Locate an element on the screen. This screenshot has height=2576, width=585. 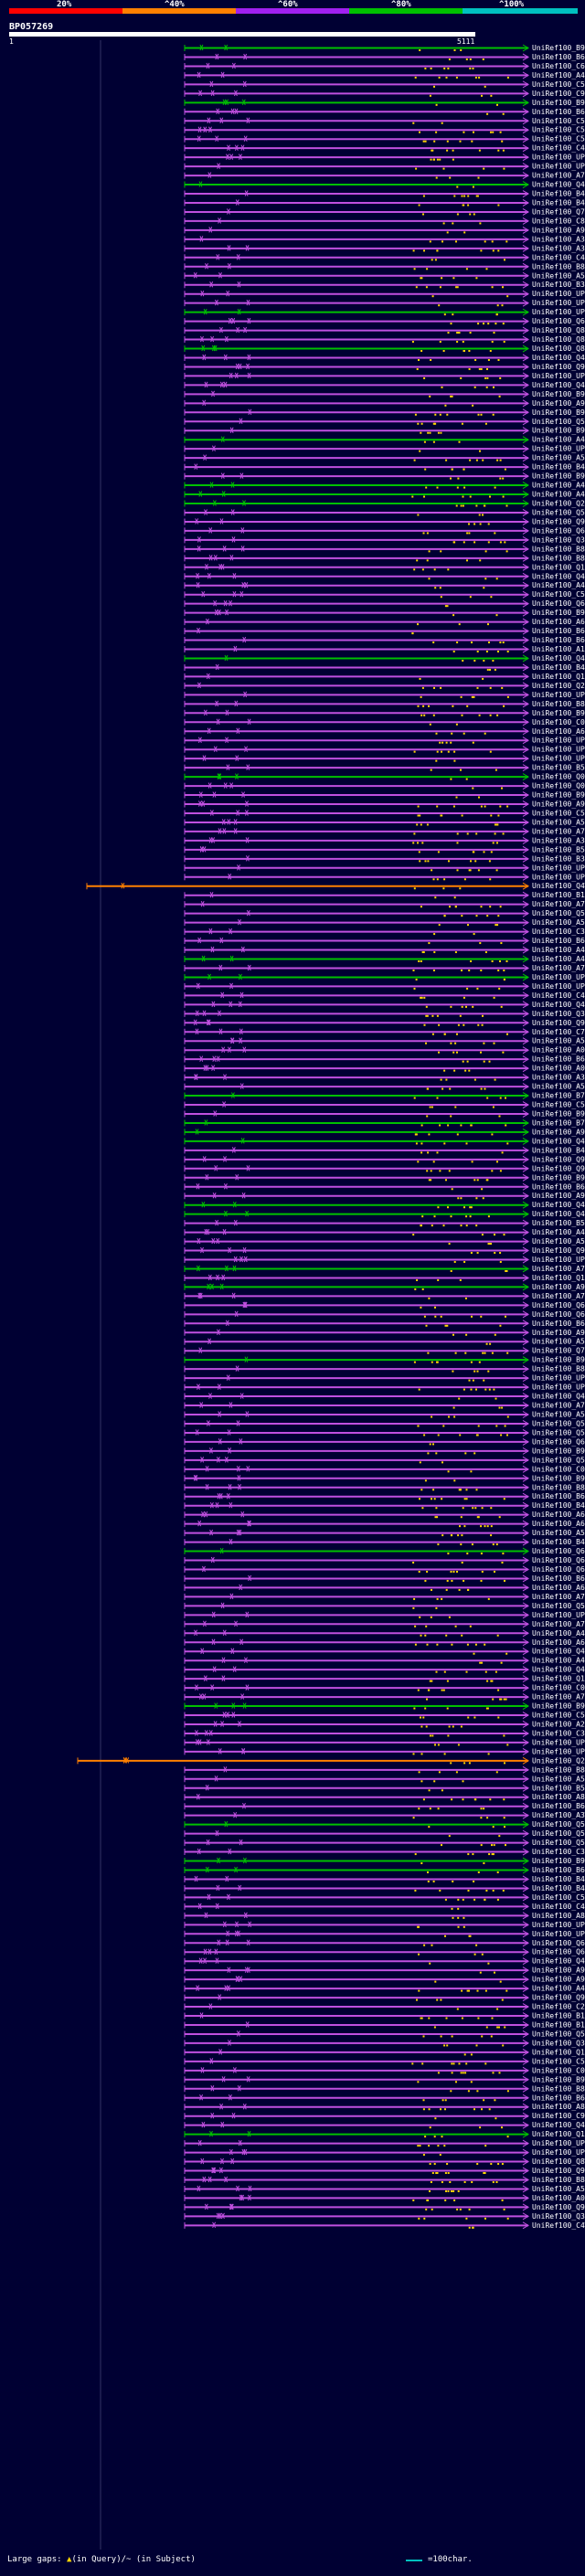
hit-row: UniRef100_A4G4V1 is located at coordinates (385, 75).